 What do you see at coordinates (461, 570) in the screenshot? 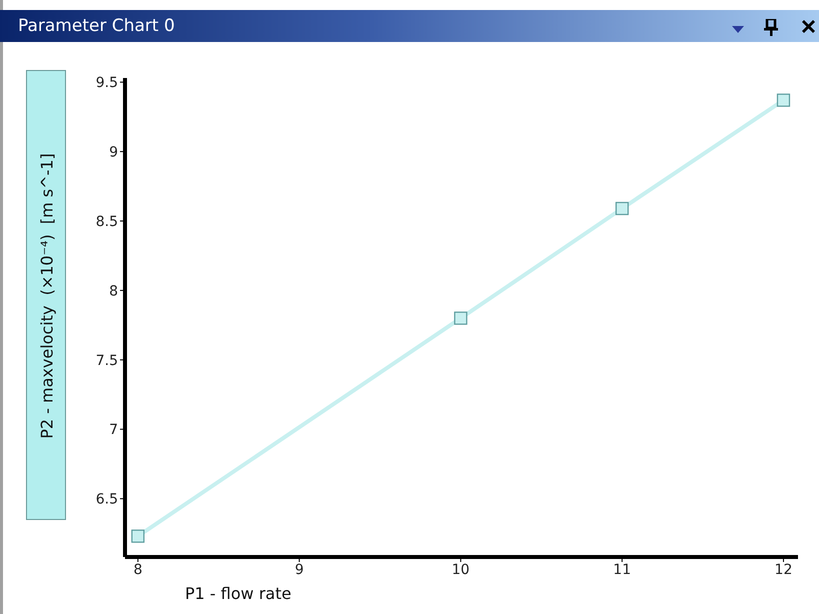
I see `x-tick-label: 10` at bounding box center [461, 570].